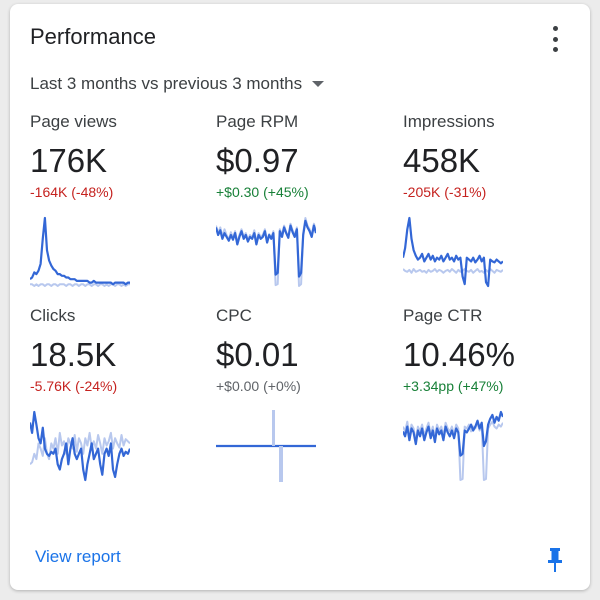 This screenshot has height=600, width=600. Describe the element at coordinates (78, 556) in the screenshot. I see `view-report-link: View report` at that location.